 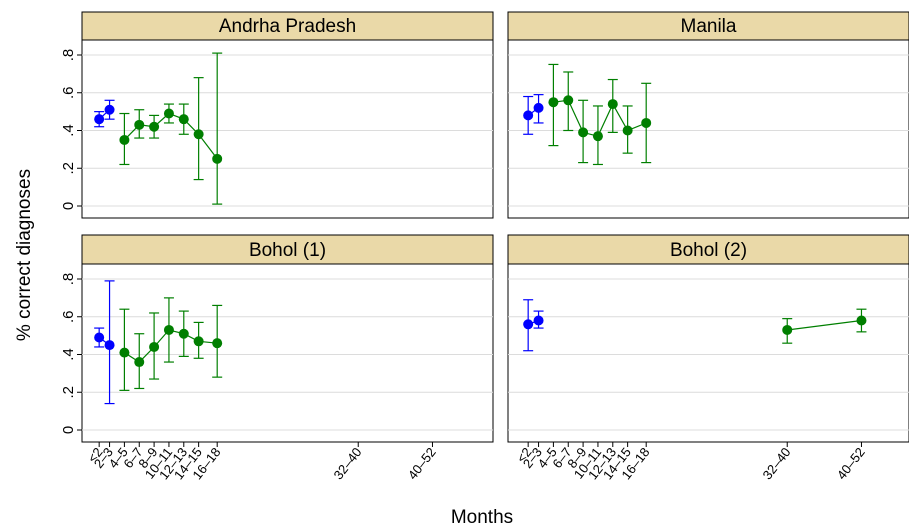 I want to click on panel-title: Bohol (1), so click(x=287, y=250).